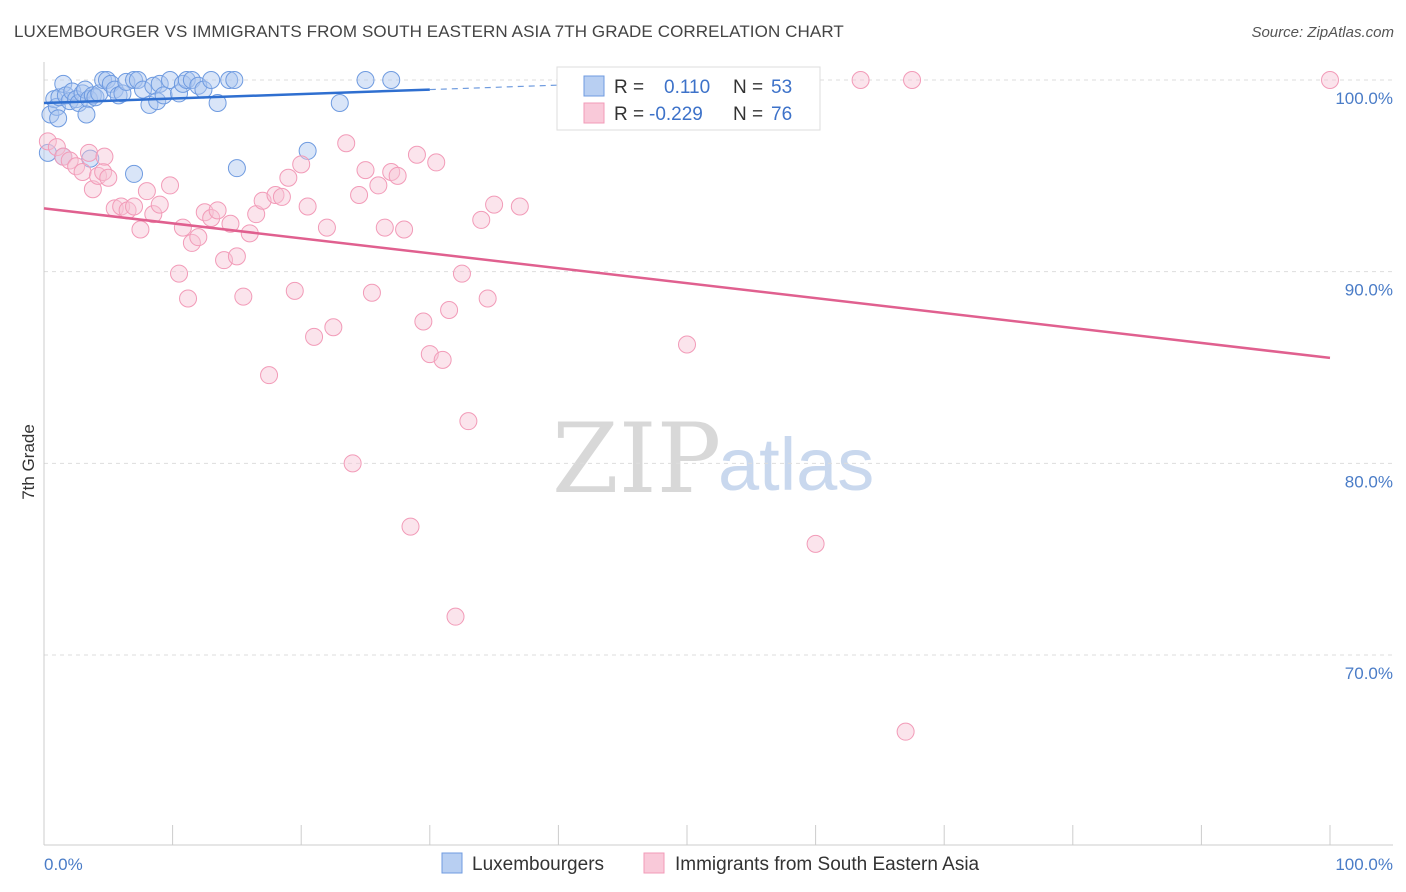 This screenshot has height=892, width=1406. What do you see at coordinates (1369, 290) in the screenshot?
I see `y-tick-label-90: 90.0%` at bounding box center [1369, 290].